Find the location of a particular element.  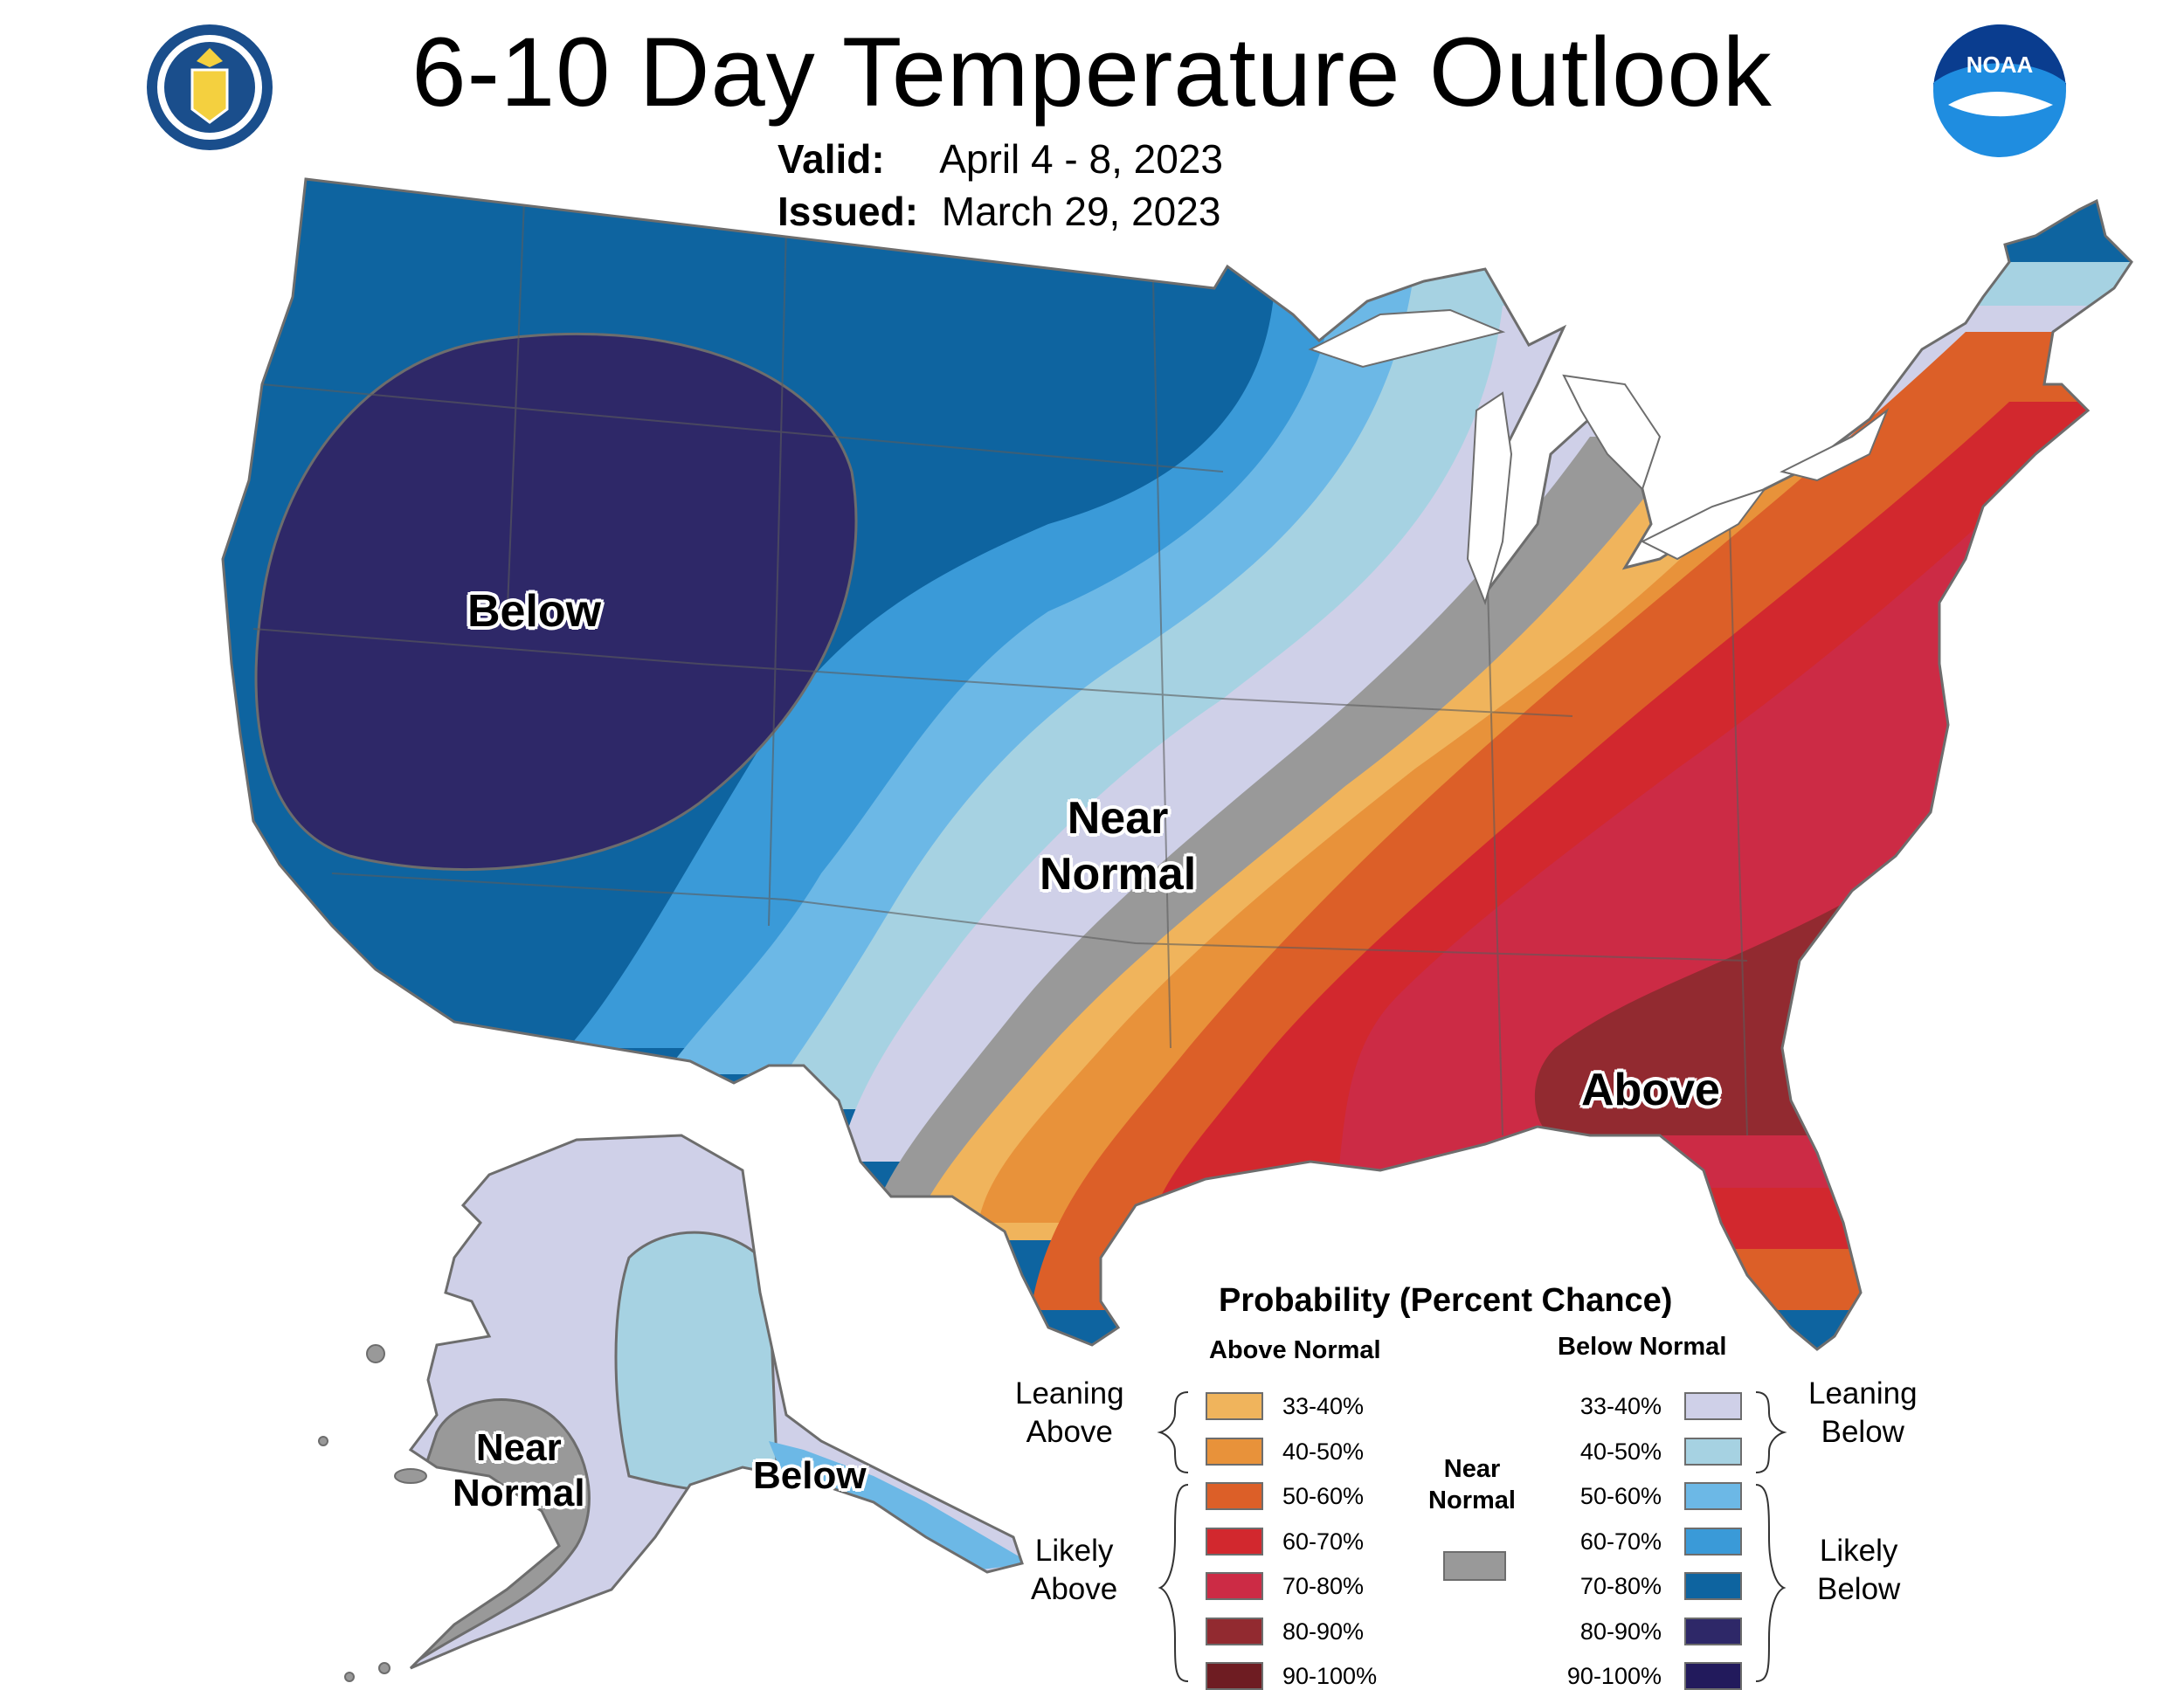

doc-seal-icon is located at coordinates (210, 87).